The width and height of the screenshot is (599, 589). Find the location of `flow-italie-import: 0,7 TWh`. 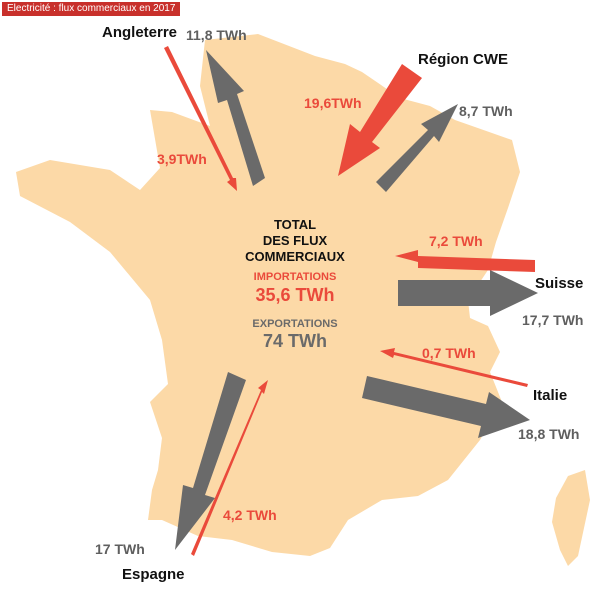

flow-italie-import: 0,7 TWh is located at coordinates (449, 353).